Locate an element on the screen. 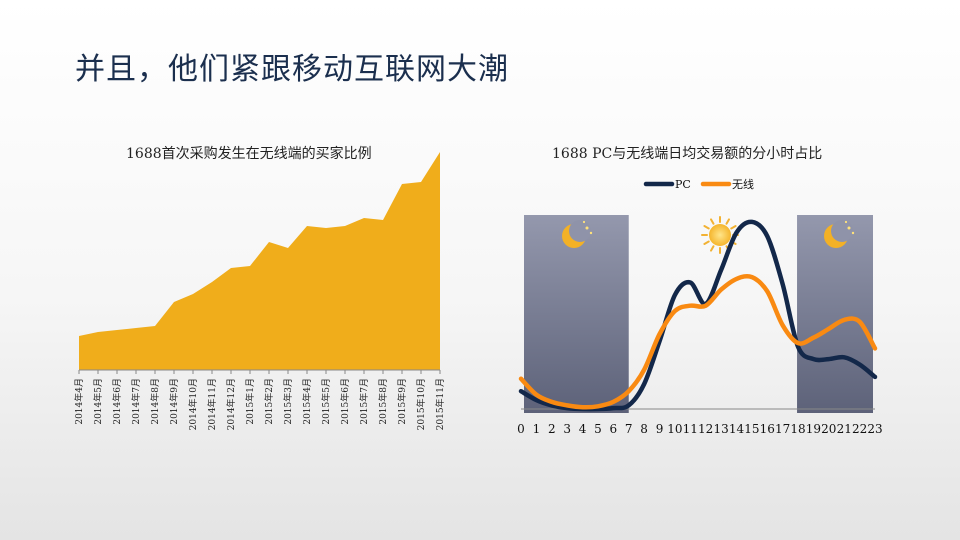  x-tick-label: 2014年8月 is located at coordinates (155, 401).